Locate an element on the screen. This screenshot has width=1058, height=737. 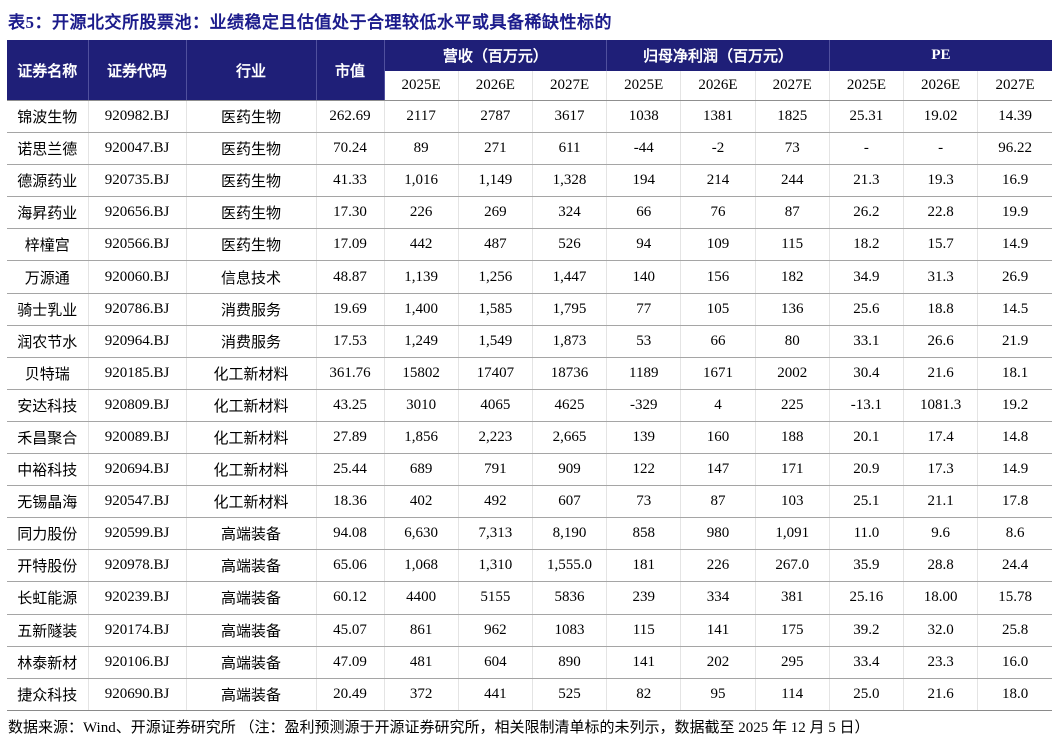
pe-2025e-cell: 33.4 is located at coordinates (867, 662).